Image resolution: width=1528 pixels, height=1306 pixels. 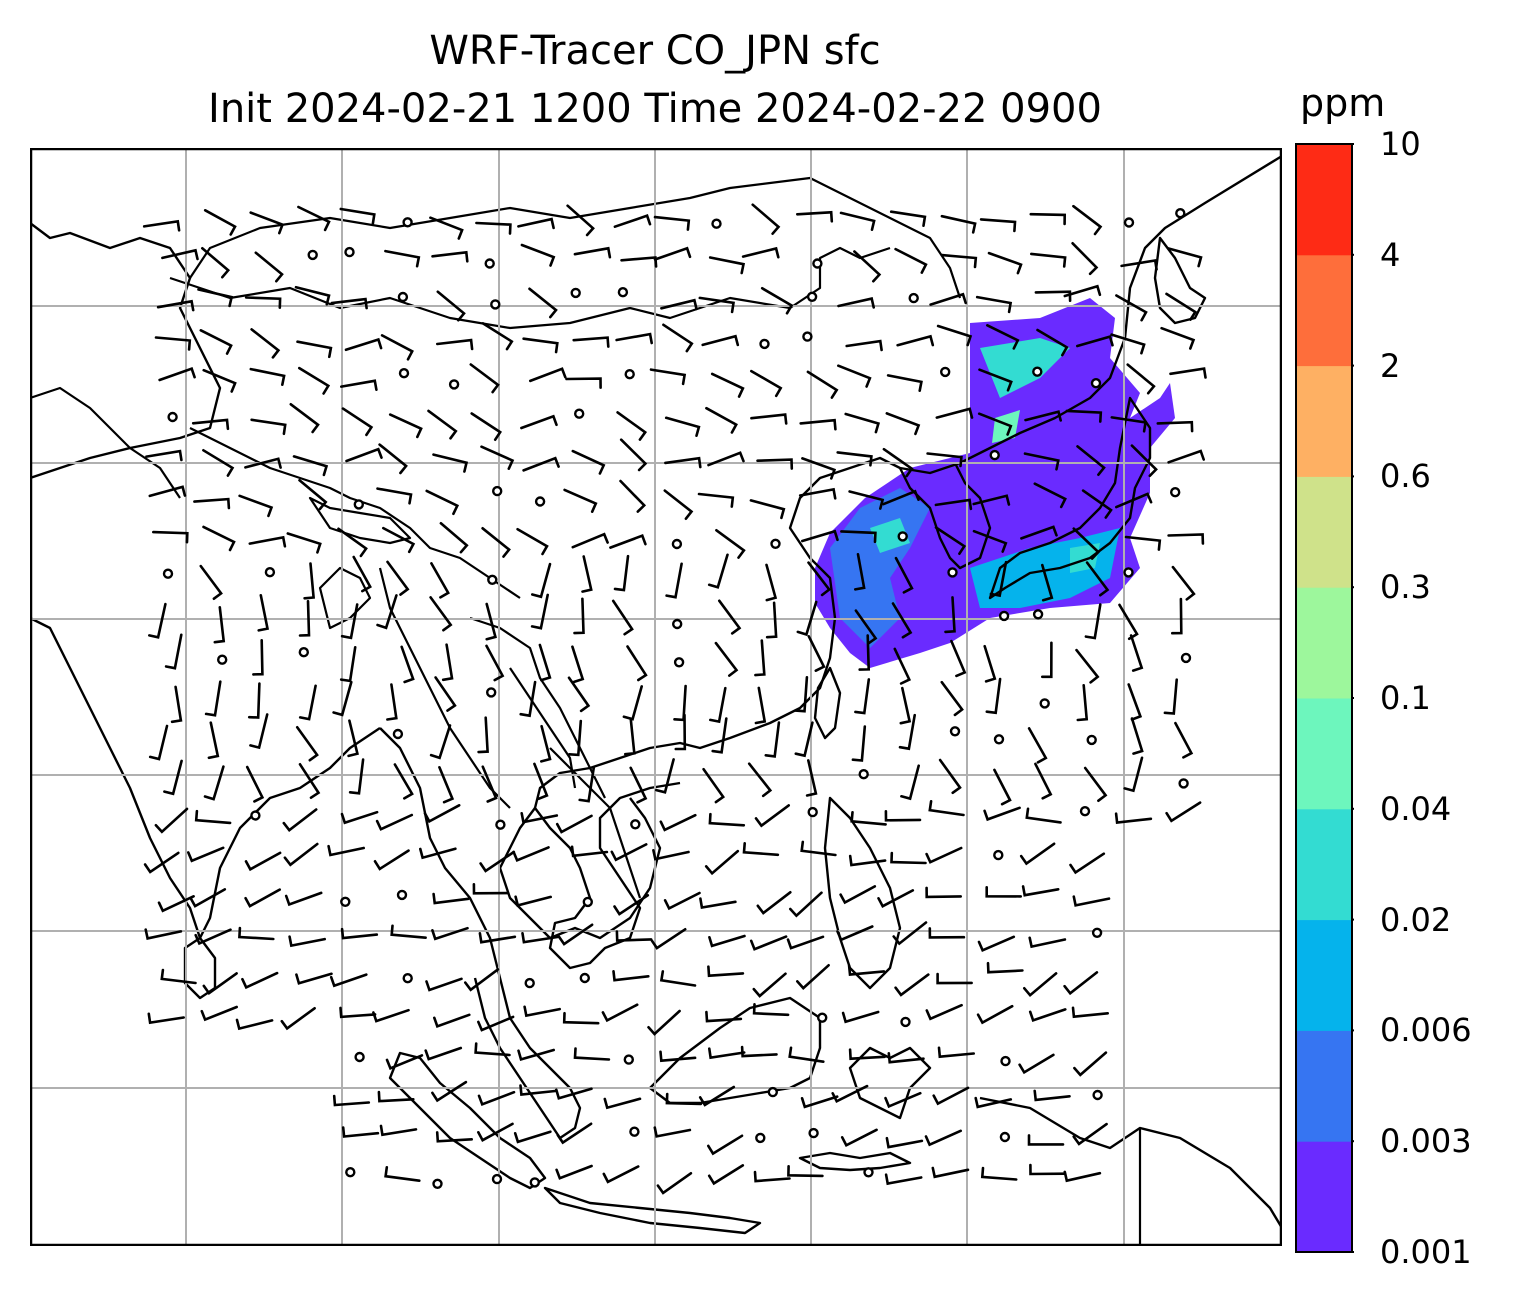 What do you see at coordinates (1405, 587) in the screenshot?
I see `colorbar-tick-label: 0.3` at bounding box center [1405, 587].